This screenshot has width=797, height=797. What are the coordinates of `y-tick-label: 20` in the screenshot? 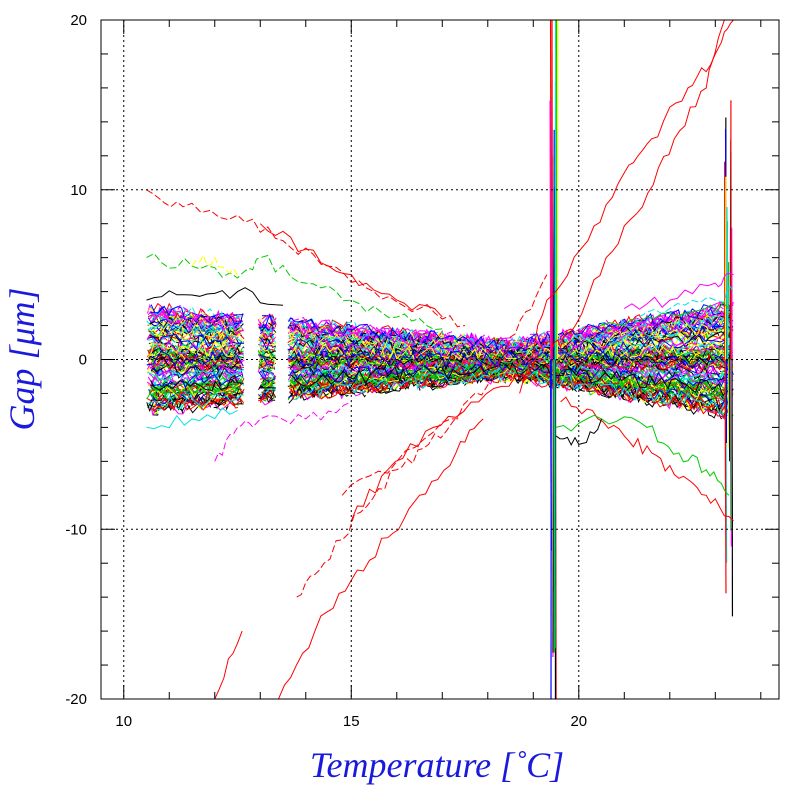 It's located at (78, 20).